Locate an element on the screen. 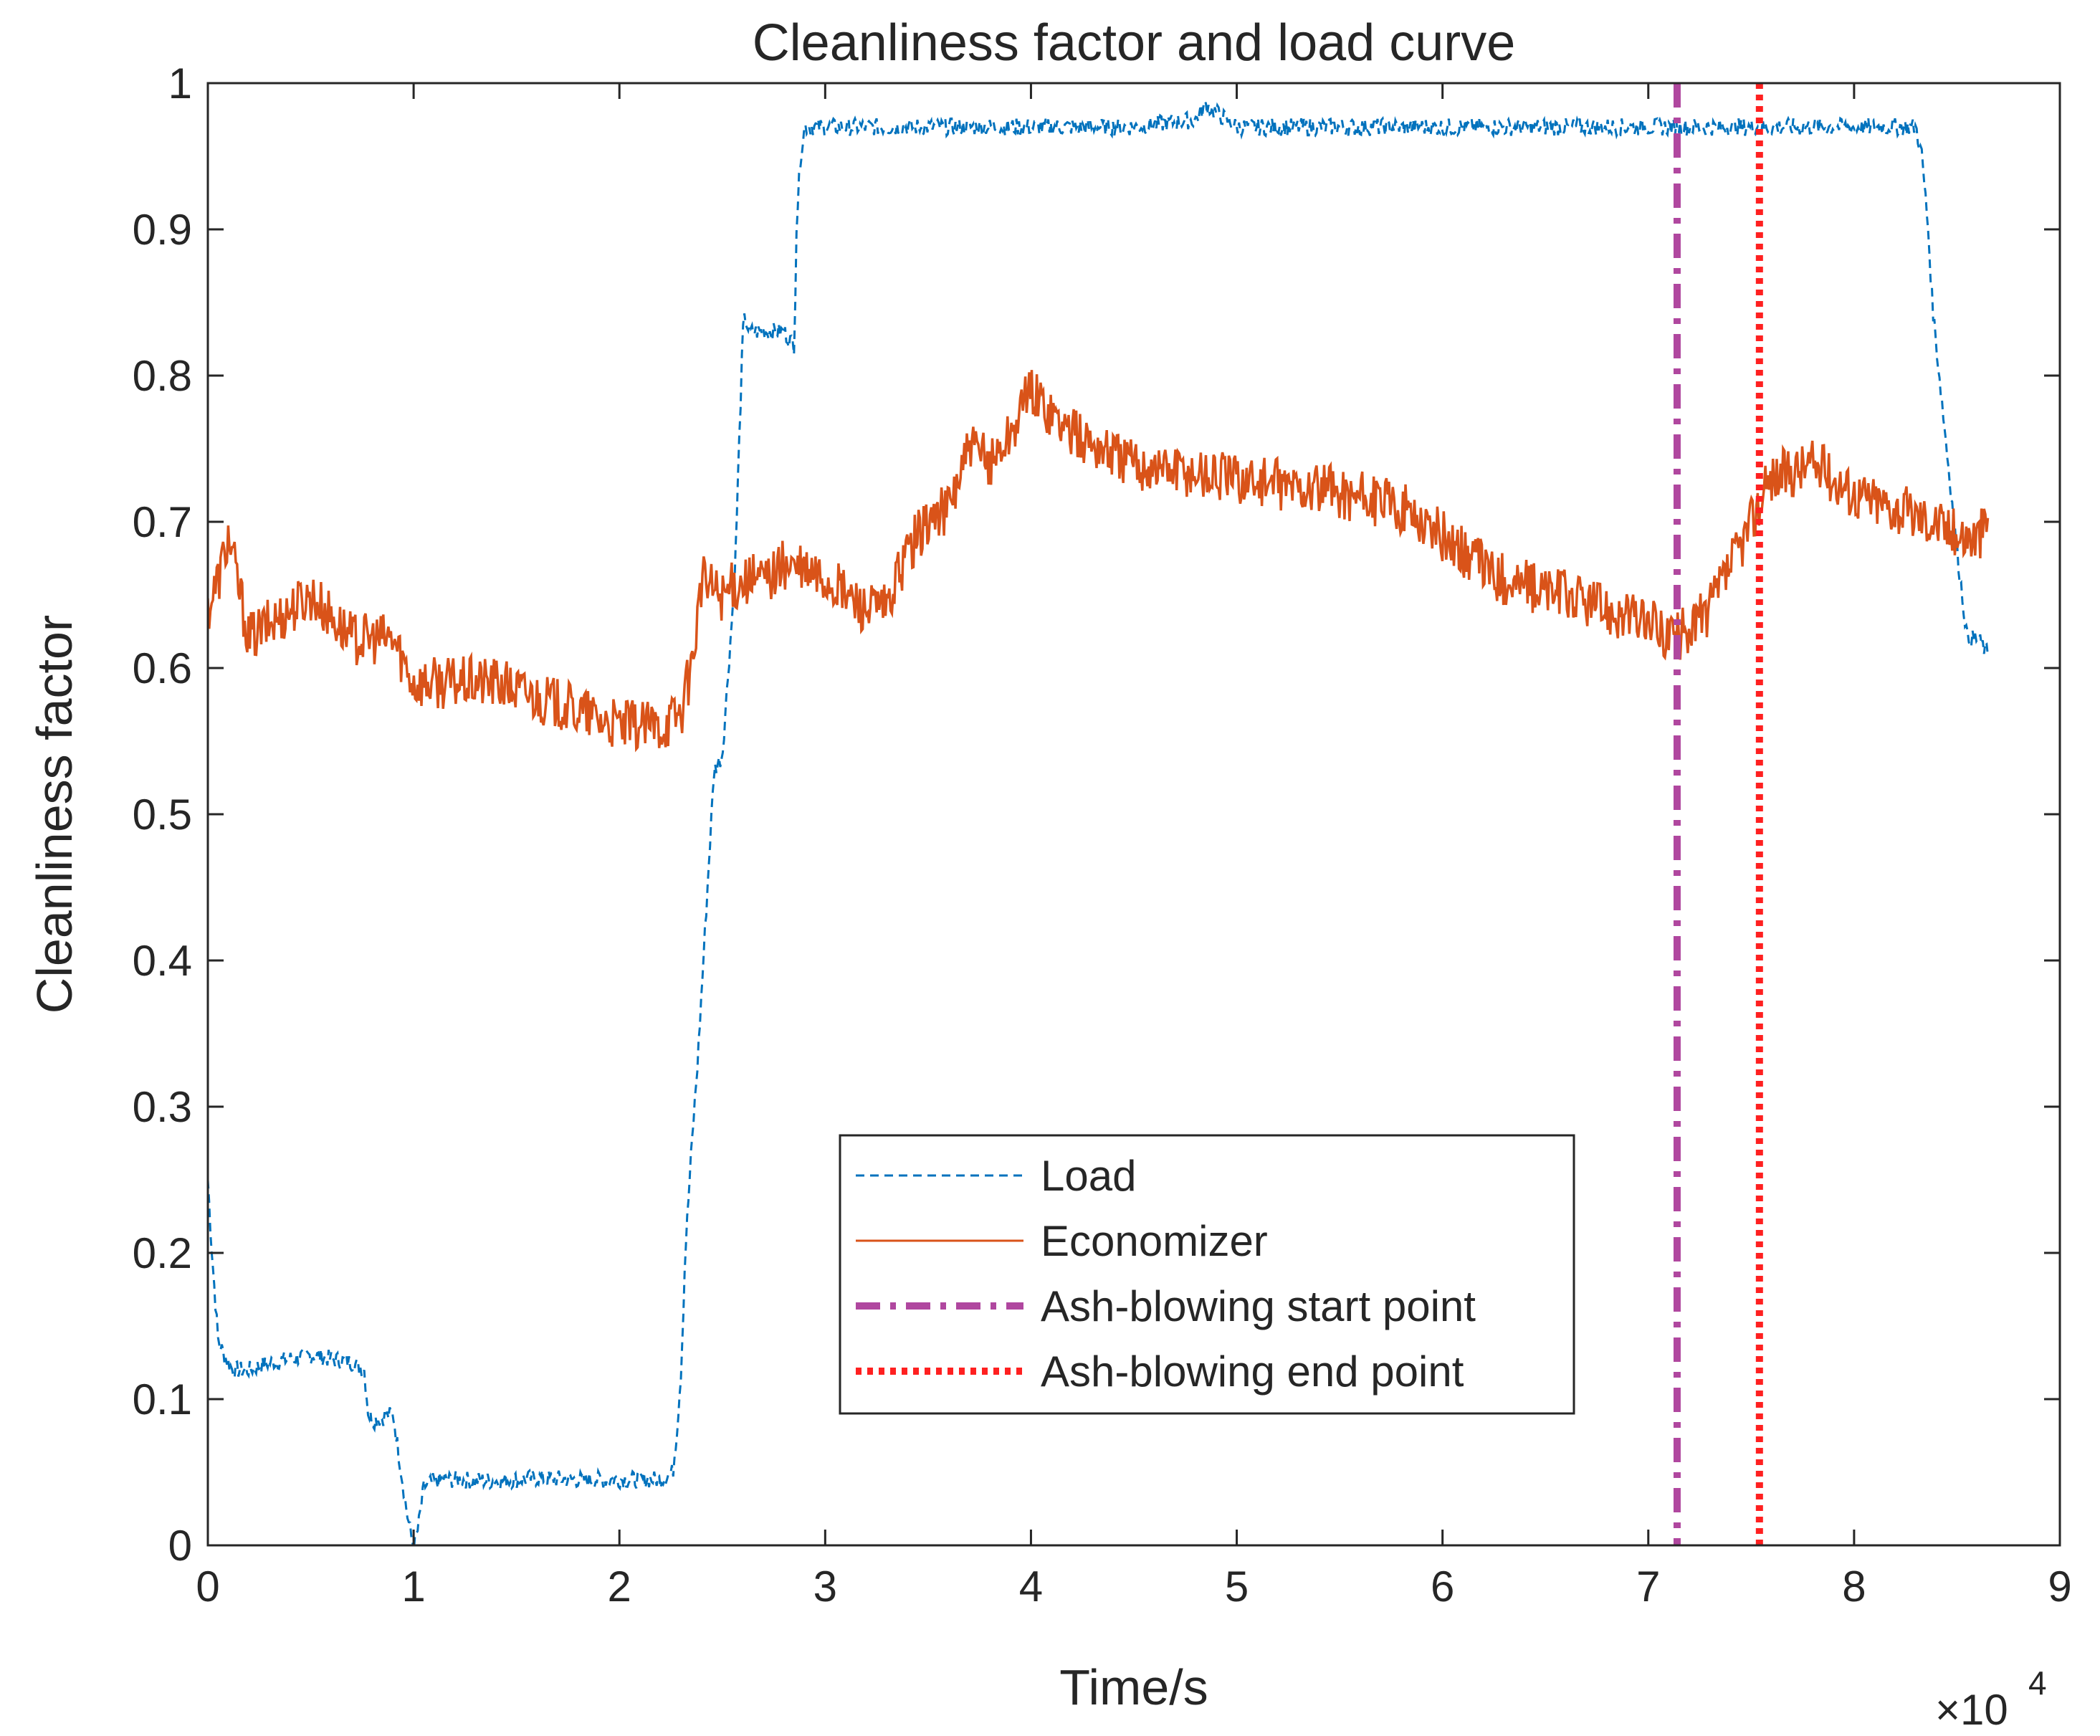 Image resolution: width=2100 pixels, height=1736 pixels. x-tick-label: 2 is located at coordinates (619, 1587).